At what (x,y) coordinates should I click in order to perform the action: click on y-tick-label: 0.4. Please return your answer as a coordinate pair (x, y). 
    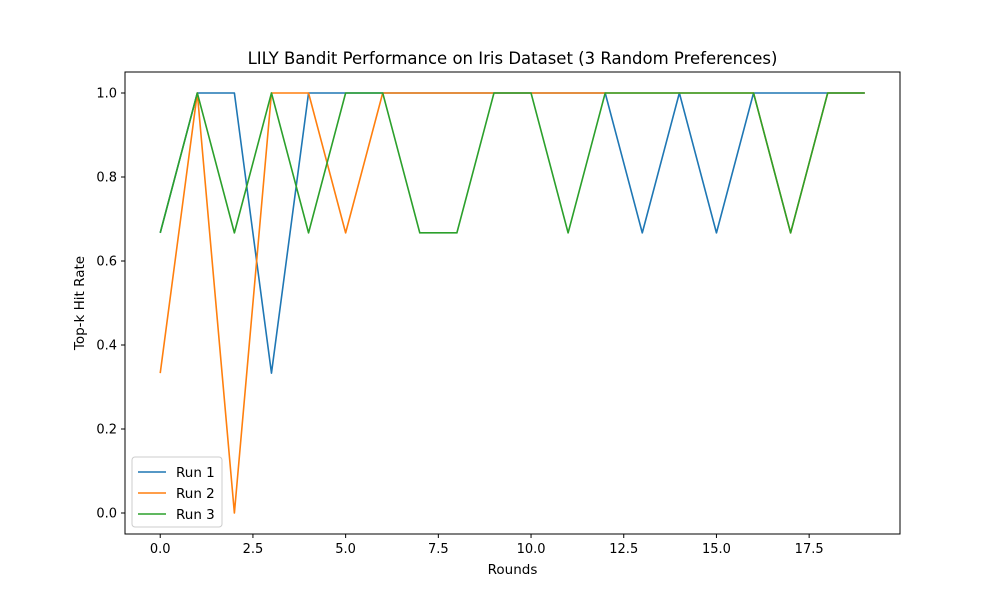
    Looking at the image, I should click on (106, 346).